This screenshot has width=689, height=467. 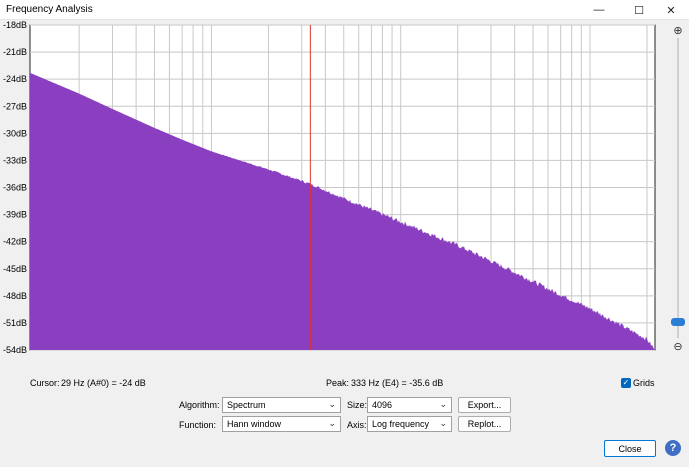 What do you see at coordinates (677, 31) in the screenshot?
I see `zoom-in-icon: ⊕` at bounding box center [677, 31].